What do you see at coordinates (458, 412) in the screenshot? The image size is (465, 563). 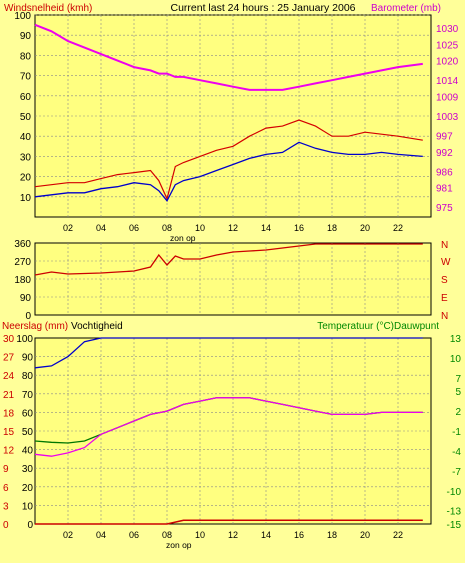 I see `temperature-tick-label: 2` at bounding box center [458, 412].